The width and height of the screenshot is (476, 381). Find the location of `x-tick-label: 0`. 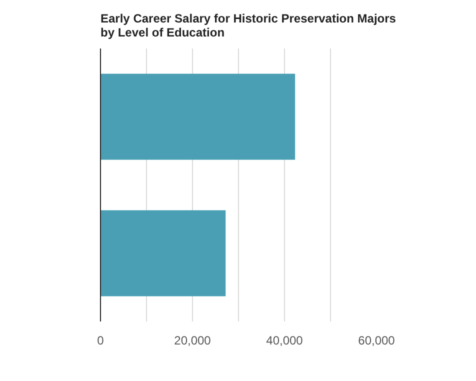

x-tick-label: 0 is located at coordinates (100, 341).